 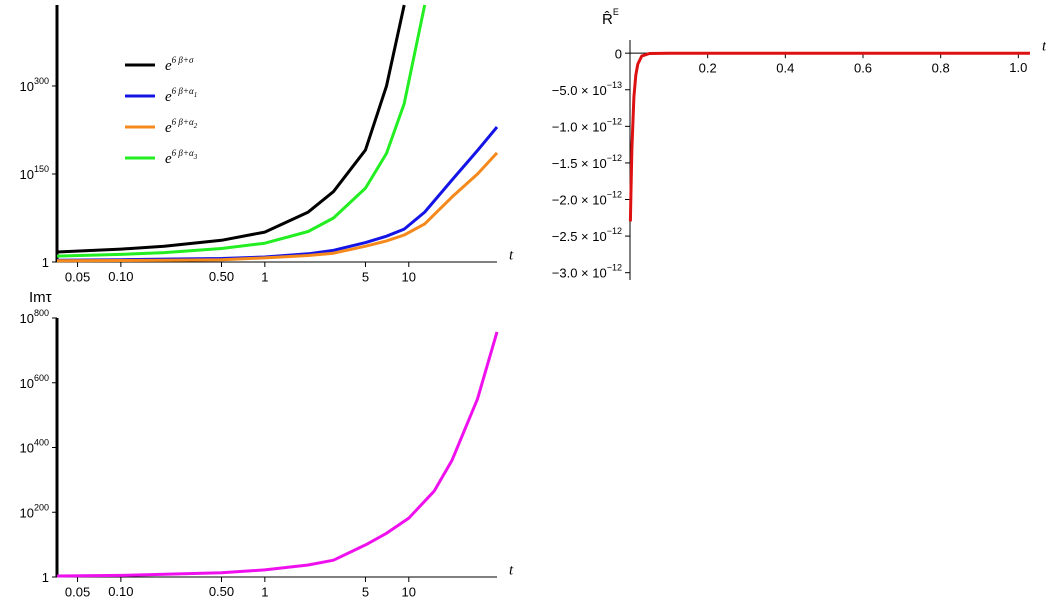 What do you see at coordinates (183, 60) in the screenshot?
I see `legend-sup: 6 β+σ` at bounding box center [183, 60].